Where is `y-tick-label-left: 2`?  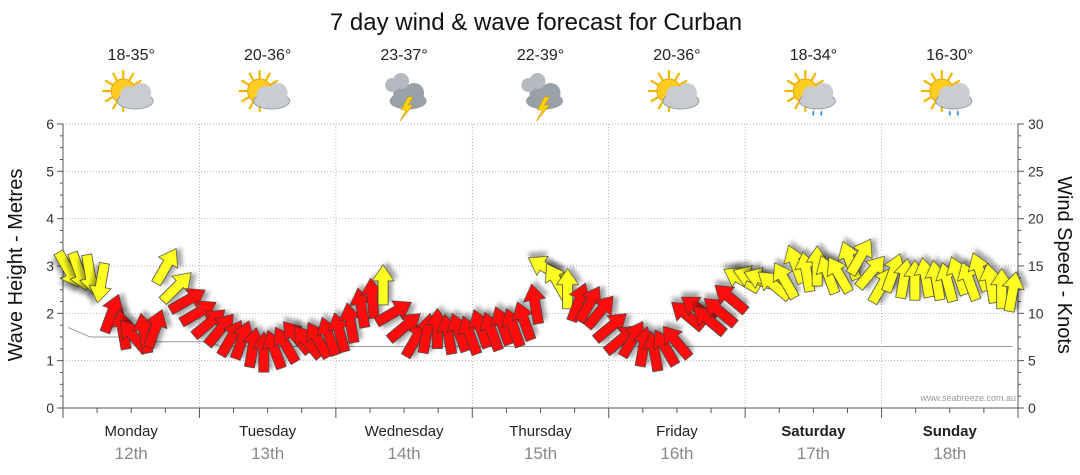 y-tick-label-left: 2 is located at coordinates (50, 313).